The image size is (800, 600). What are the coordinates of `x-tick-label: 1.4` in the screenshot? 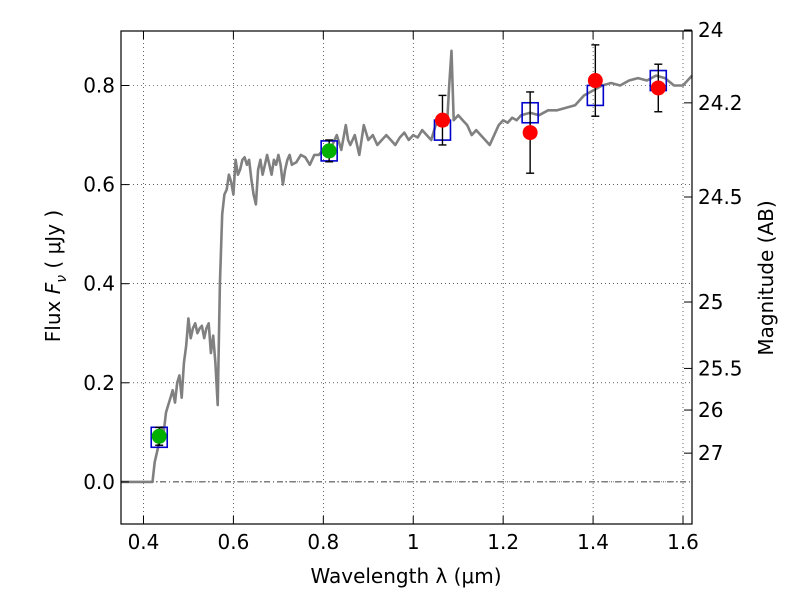 It's located at (593, 542).